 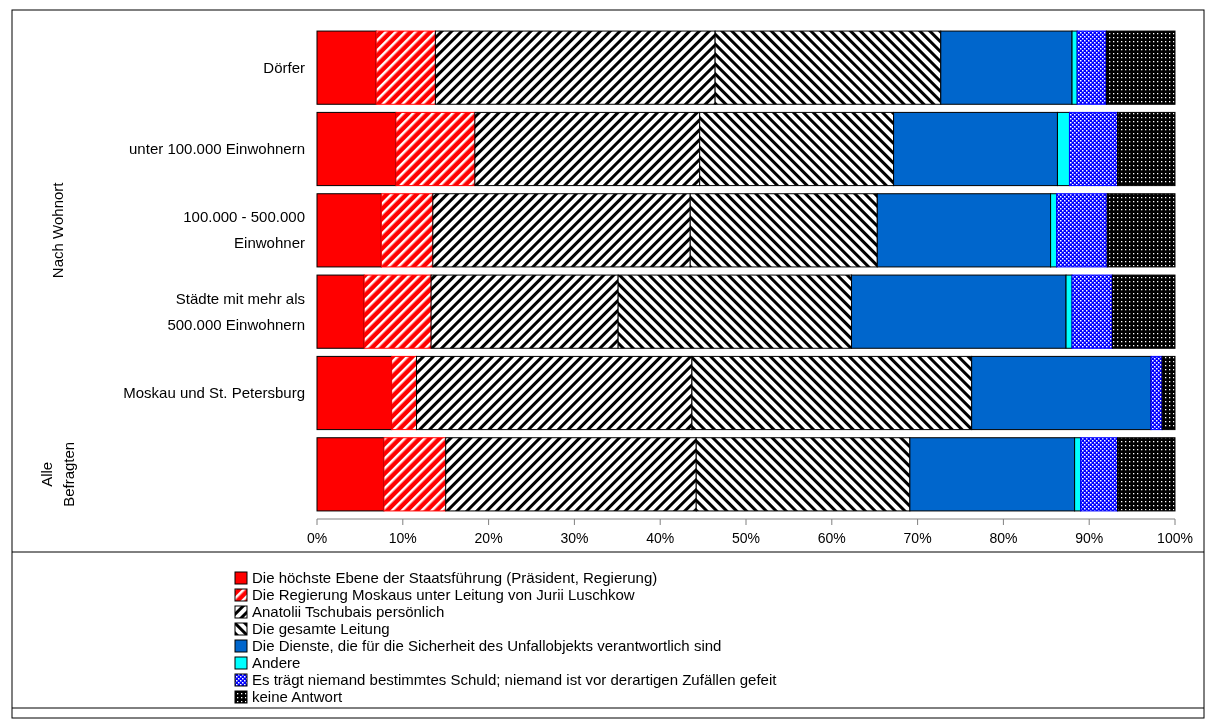 I want to click on y-tick-label: Dörfer, so click(x=284, y=67).